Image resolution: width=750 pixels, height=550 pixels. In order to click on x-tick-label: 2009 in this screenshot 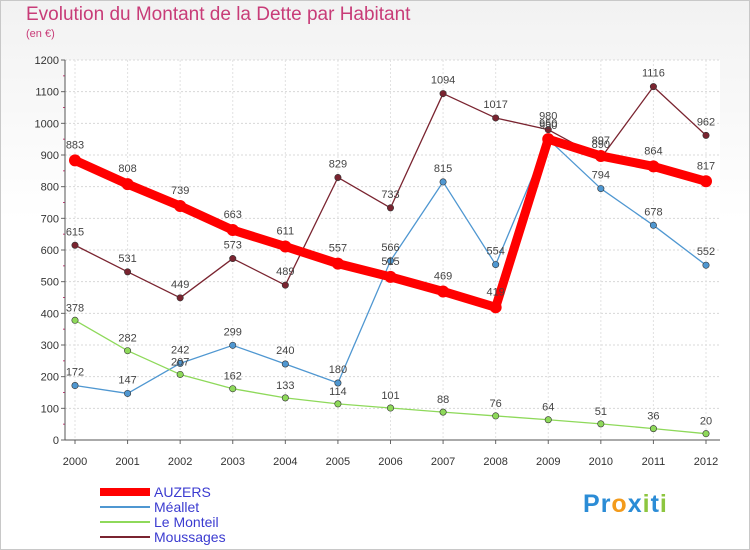, I will do `click(548, 462)`.